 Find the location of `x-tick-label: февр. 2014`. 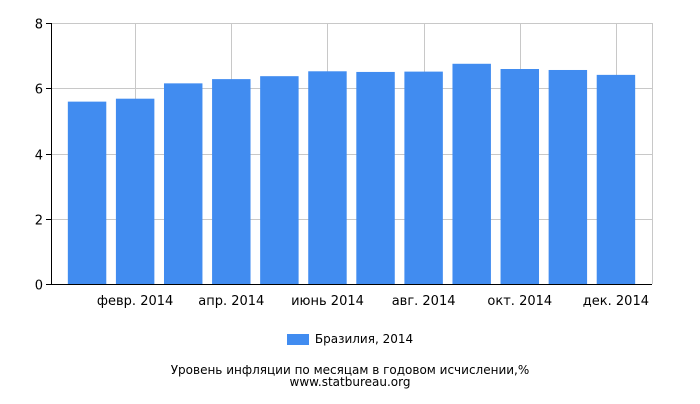

x-tick-label: февр. 2014 is located at coordinates (135, 301).